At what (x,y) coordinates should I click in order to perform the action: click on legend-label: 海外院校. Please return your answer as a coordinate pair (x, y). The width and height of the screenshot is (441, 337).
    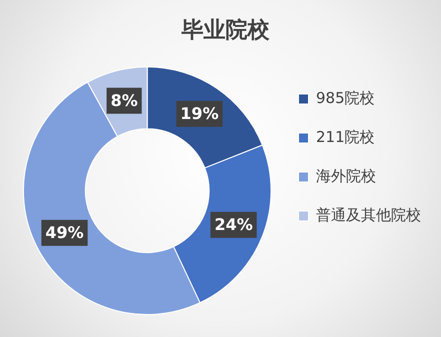
    Looking at the image, I should click on (346, 175).